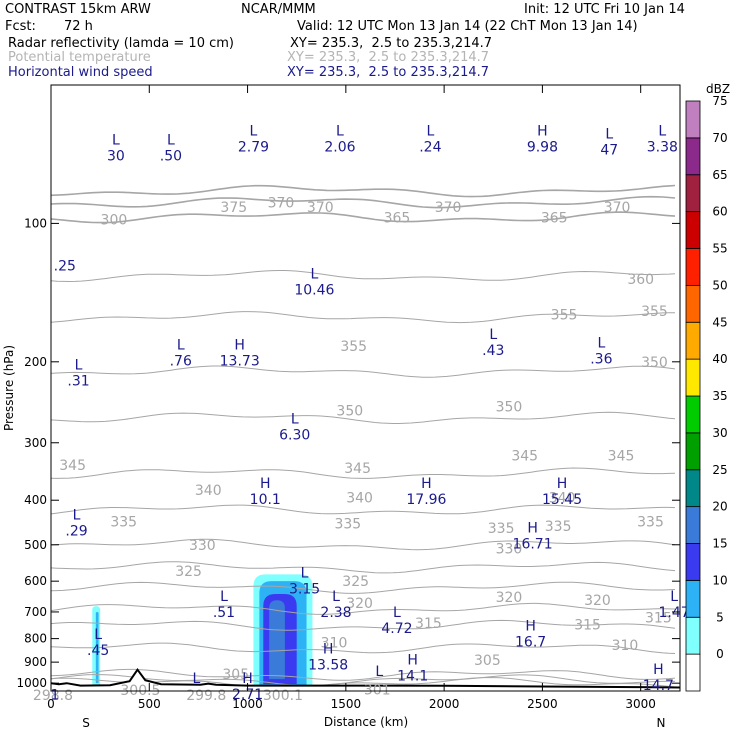 Image resolution: width=740 pixels, height=740 pixels. What do you see at coordinates (720, 654) in the screenshot?
I see `colorbar-label: 0` at bounding box center [720, 654].